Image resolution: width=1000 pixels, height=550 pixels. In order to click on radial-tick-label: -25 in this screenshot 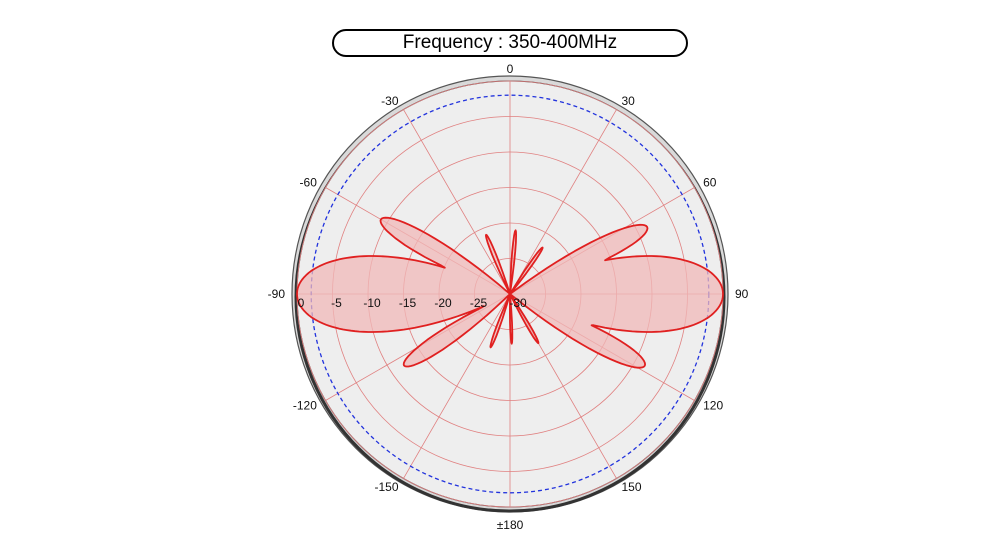, I will do `click(479, 303)`.